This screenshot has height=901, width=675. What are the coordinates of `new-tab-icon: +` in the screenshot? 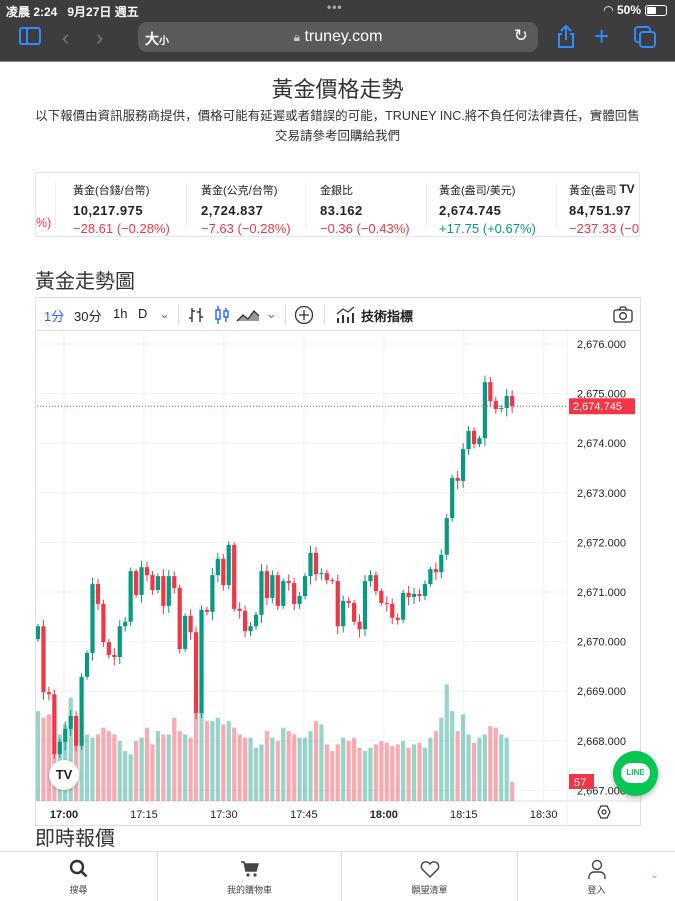 It's located at (602, 36).